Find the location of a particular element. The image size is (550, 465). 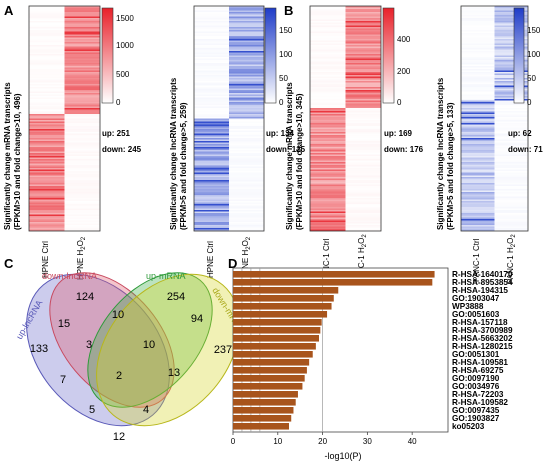

colorbar-a-lncrna-tick: 0 is located at coordinates (281, 102).